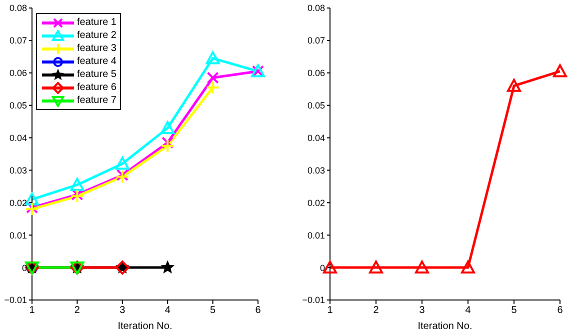 Image resolution: width=573 pixels, height=329 pixels. Describe the element at coordinates (322, 267) in the screenshot. I see `y-tick-label: 0` at that location.